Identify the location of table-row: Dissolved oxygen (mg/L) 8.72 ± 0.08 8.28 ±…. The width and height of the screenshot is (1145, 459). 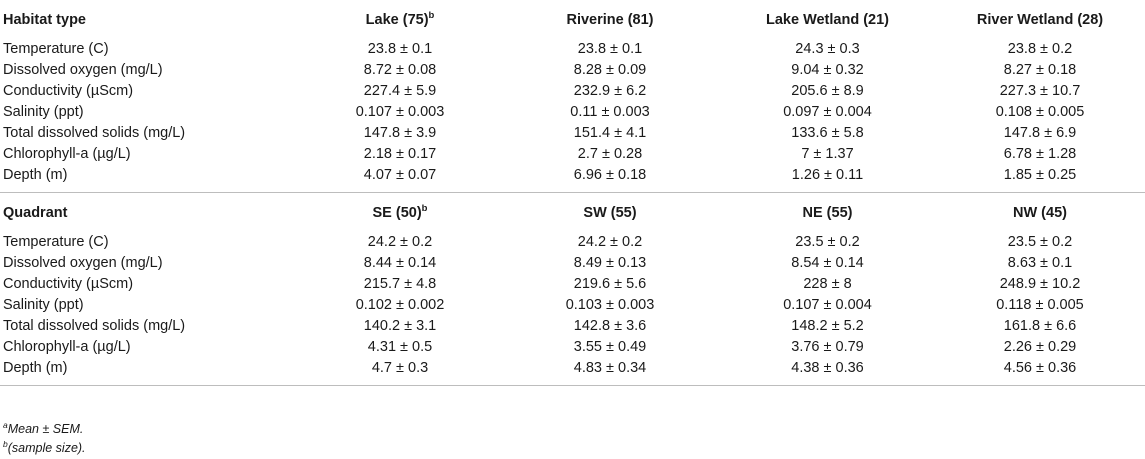
(572, 70).